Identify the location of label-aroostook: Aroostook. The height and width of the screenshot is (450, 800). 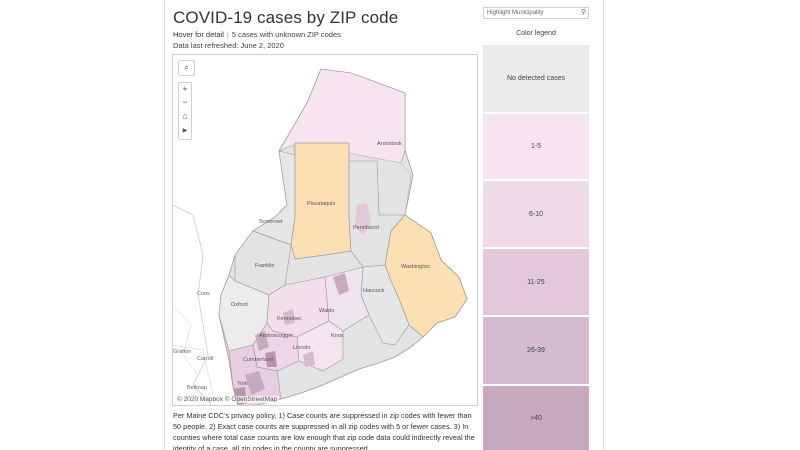
(389, 144).